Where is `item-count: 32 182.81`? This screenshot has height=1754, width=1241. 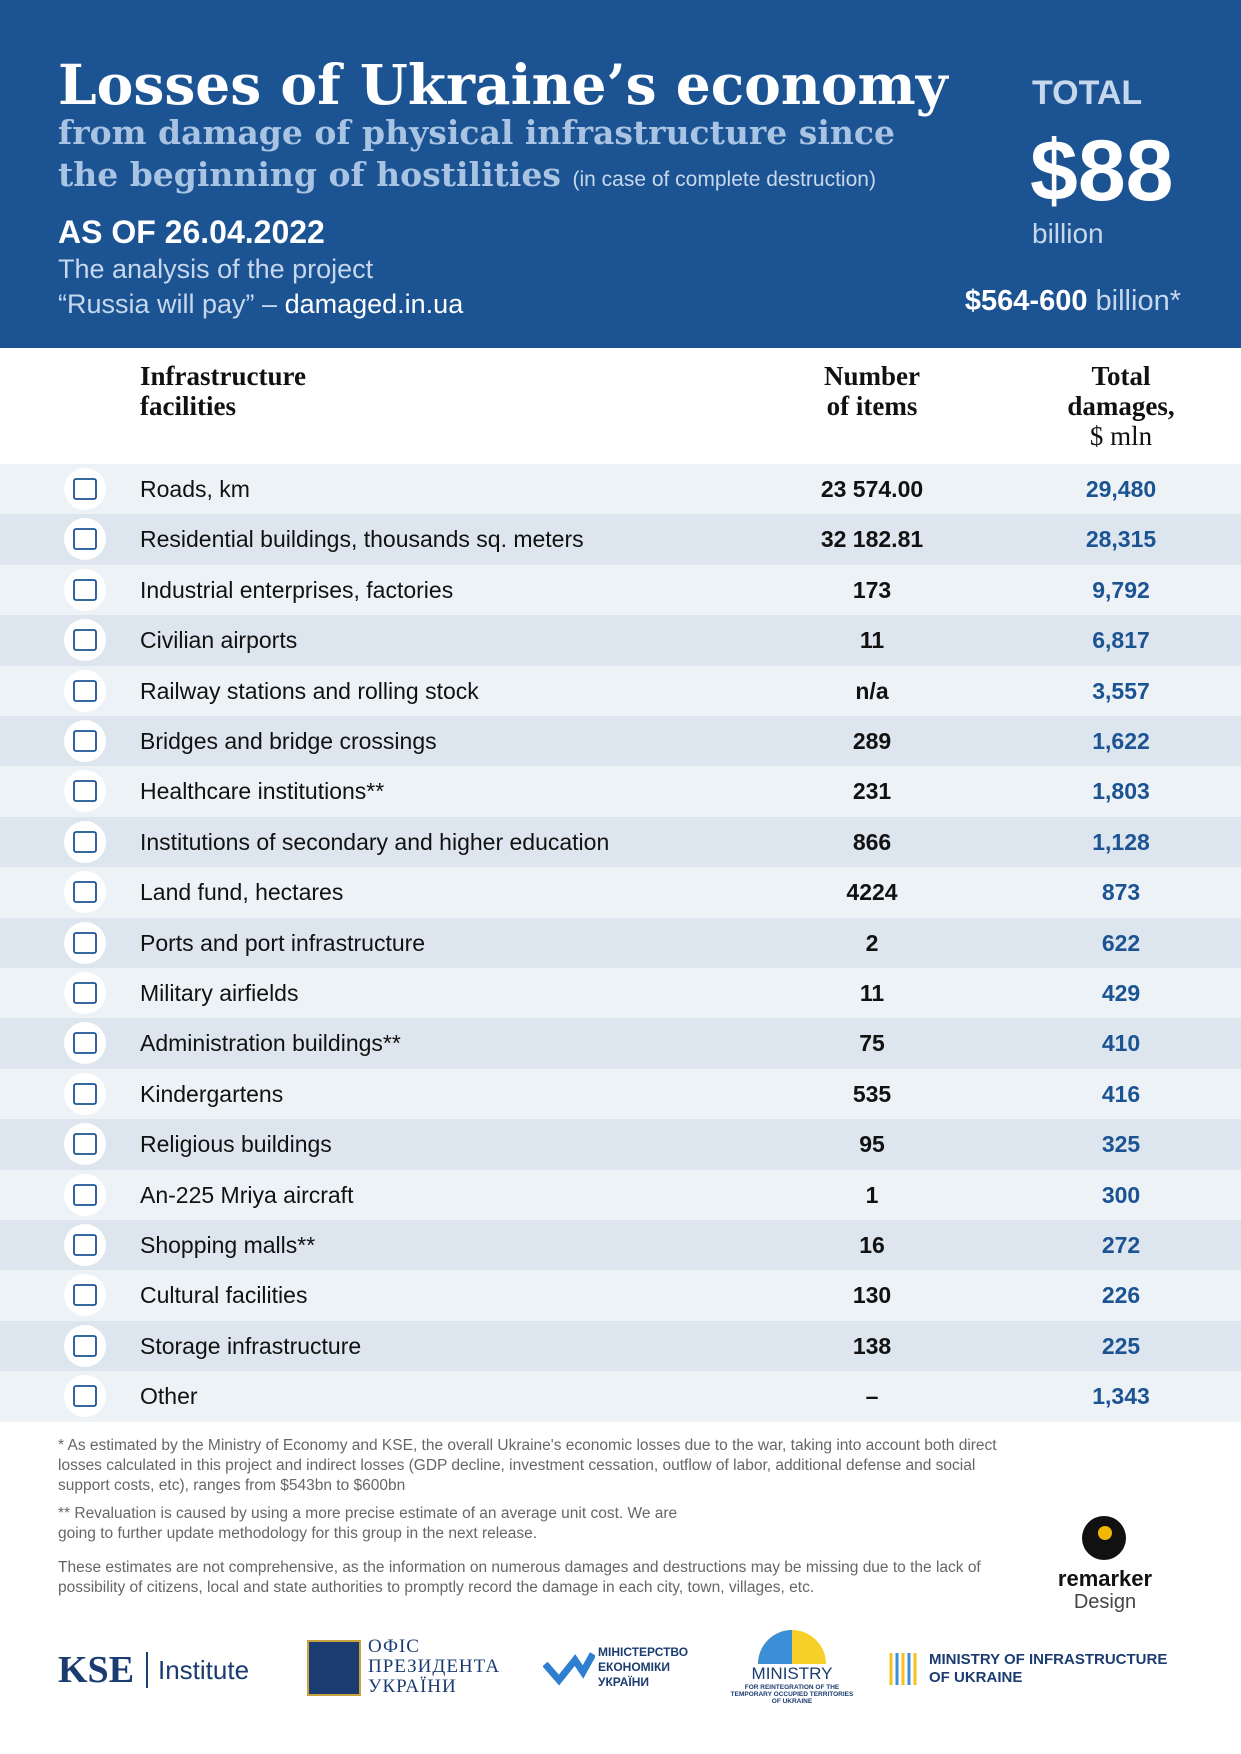
item-count: 32 182.81 is located at coordinates (872, 539).